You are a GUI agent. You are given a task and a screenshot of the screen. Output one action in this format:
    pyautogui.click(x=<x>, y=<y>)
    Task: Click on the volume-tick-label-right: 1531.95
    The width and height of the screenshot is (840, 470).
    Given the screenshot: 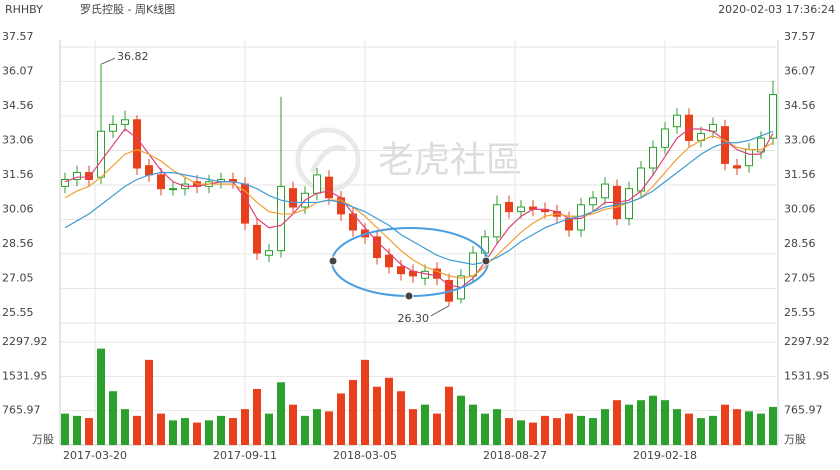 What is the action you would take?
    pyautogui.click(x=807, y=375)
    